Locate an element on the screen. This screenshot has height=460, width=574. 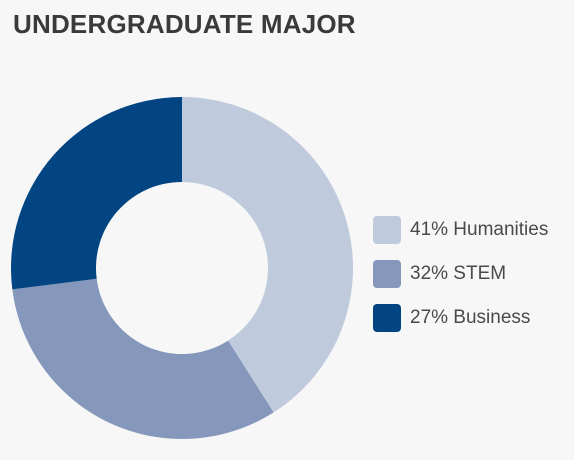
legend: 41% Humanities 32% STEM 27% Business is located at coordinates (460, 282).